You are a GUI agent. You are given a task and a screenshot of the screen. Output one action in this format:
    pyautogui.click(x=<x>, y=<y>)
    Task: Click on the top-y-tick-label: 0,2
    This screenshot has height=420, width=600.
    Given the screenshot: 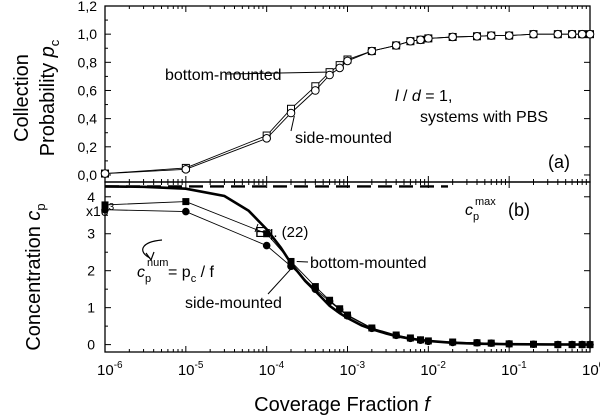 What is the action you would take?
    pyautogui.click(x=88, y=147)
    